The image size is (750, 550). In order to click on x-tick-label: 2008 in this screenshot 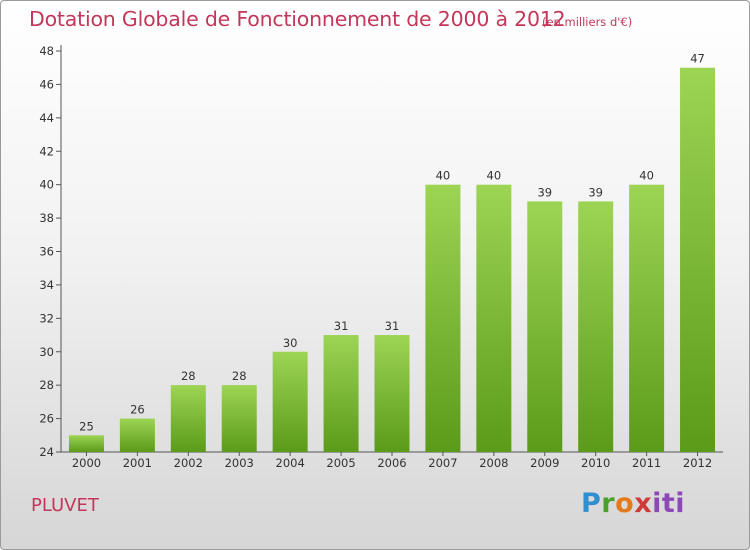, I will do `click(493, 463)`.